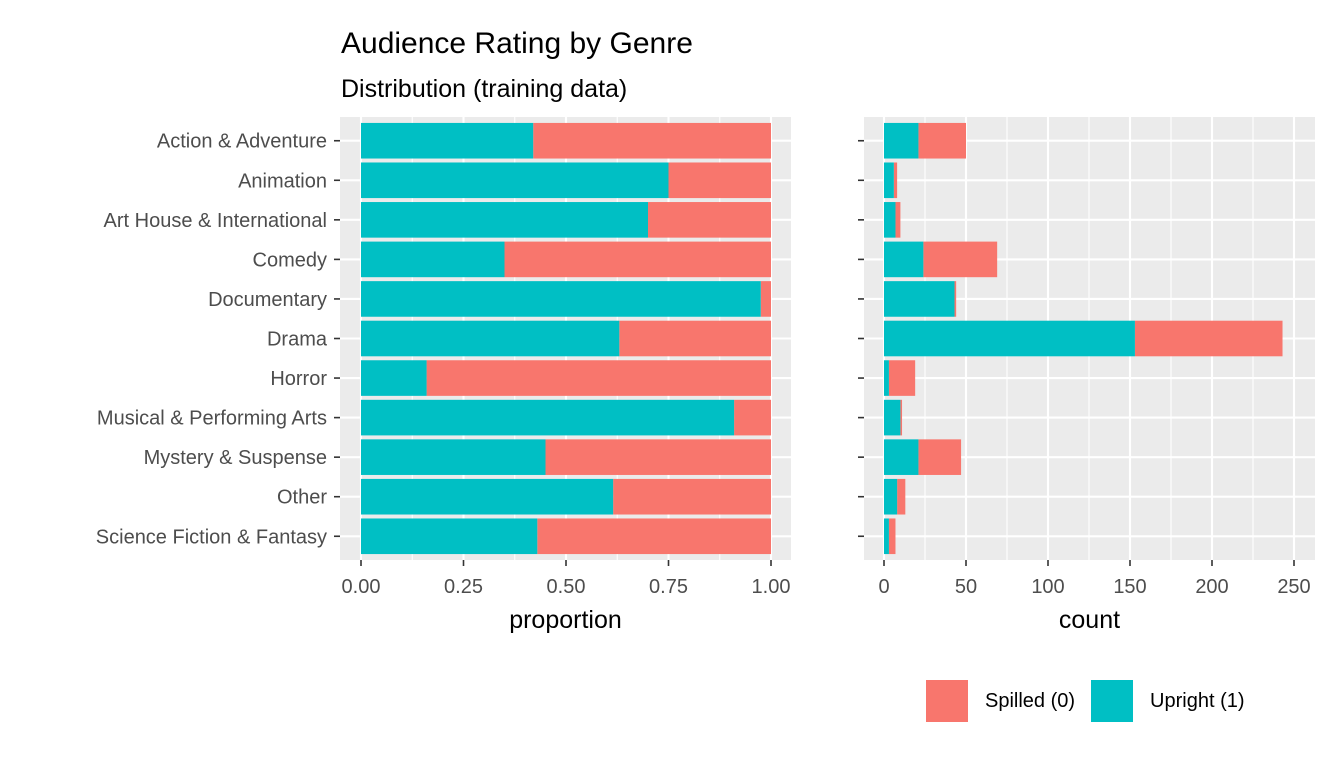  Describe the element at coordinates (297, 340) in the screenshot. I see `y-tick-label: Drama` at that location.